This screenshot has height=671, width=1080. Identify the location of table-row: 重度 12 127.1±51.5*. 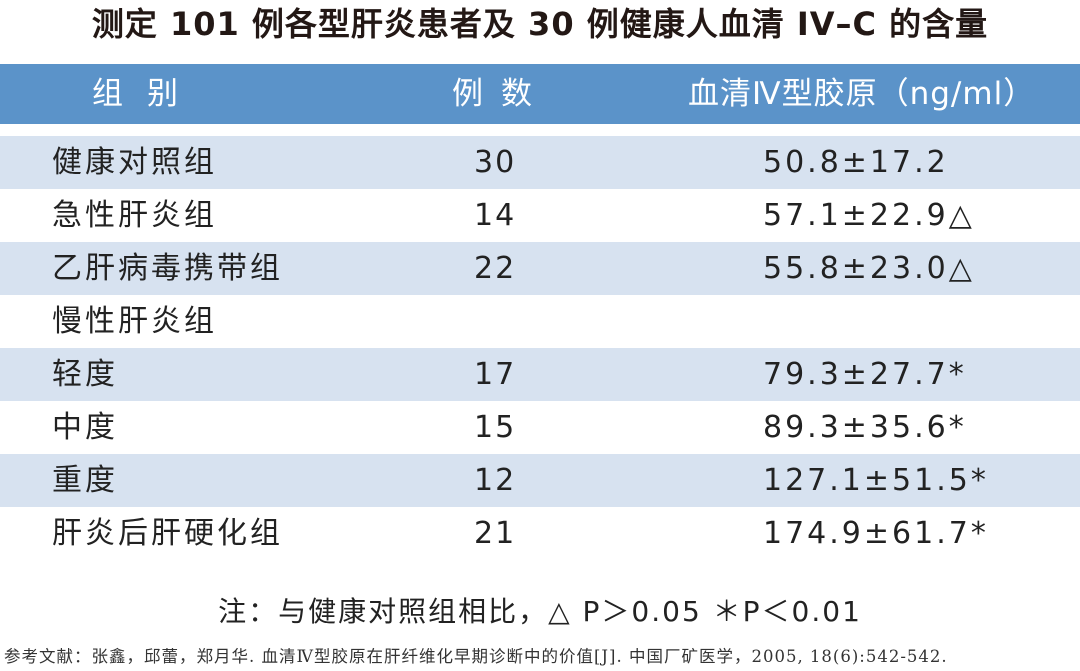
(540, 480).